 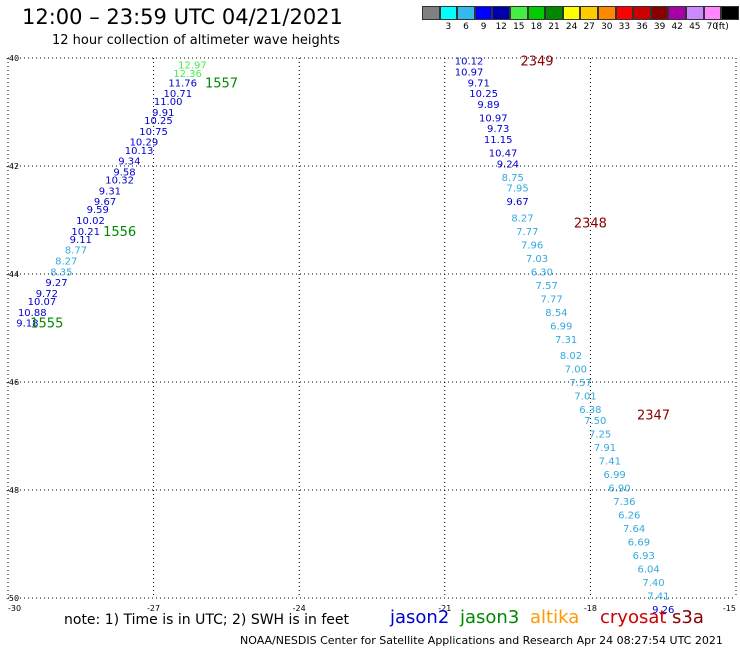 What do you see at coordinates (508, 164) in the screenshot?
I see `swh-data-label: 9.24` at bounding box center [508, 164].